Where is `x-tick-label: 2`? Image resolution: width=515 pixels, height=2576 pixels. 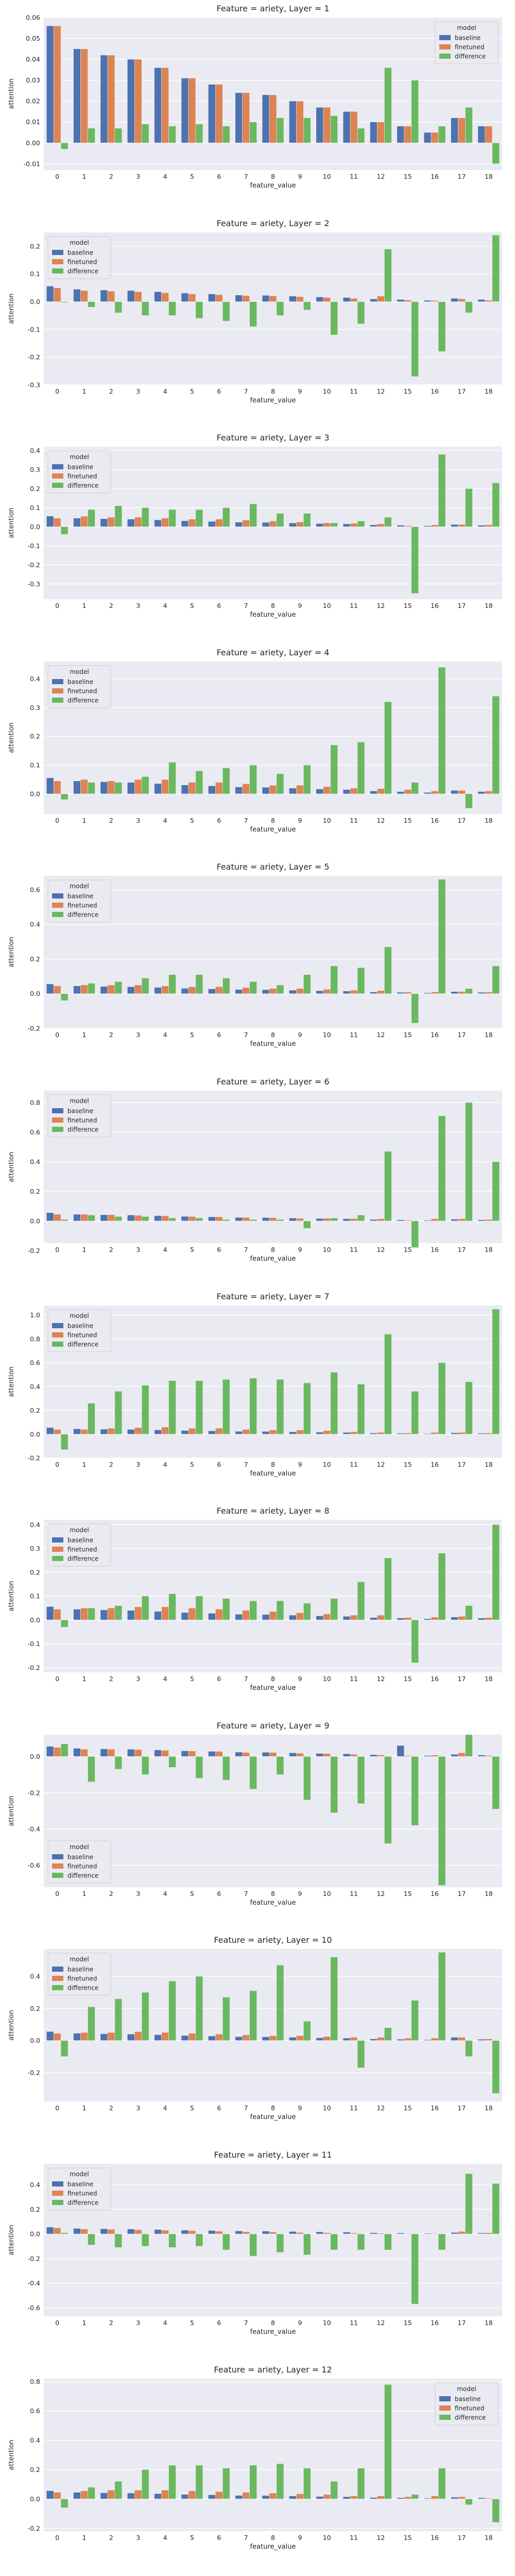 x-tick-label: 2 is located at coordinates (111, 1464).